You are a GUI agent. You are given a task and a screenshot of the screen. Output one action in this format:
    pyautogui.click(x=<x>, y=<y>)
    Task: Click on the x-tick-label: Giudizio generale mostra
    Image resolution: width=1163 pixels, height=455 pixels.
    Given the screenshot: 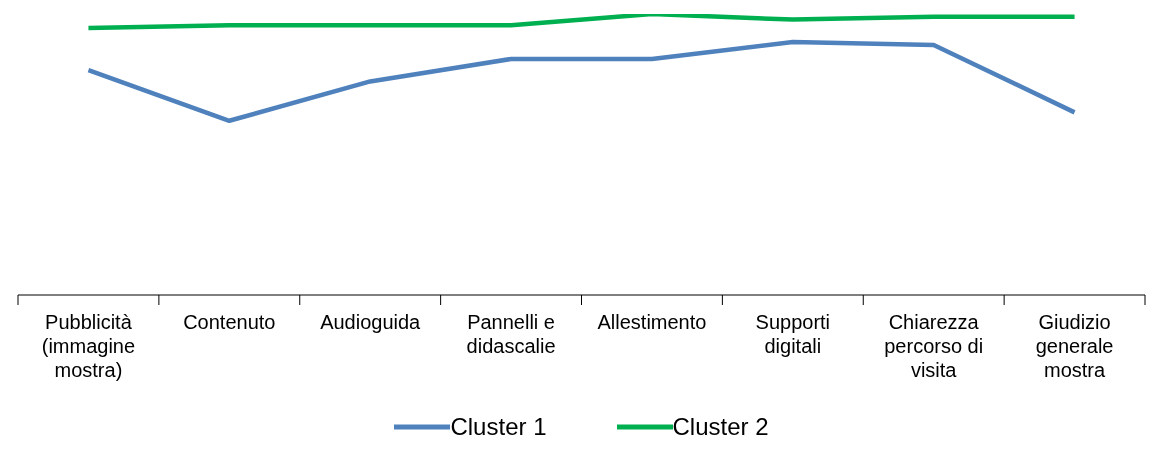 What is the action you would take?
    pyautogui.click(x=1074, y=346)
    